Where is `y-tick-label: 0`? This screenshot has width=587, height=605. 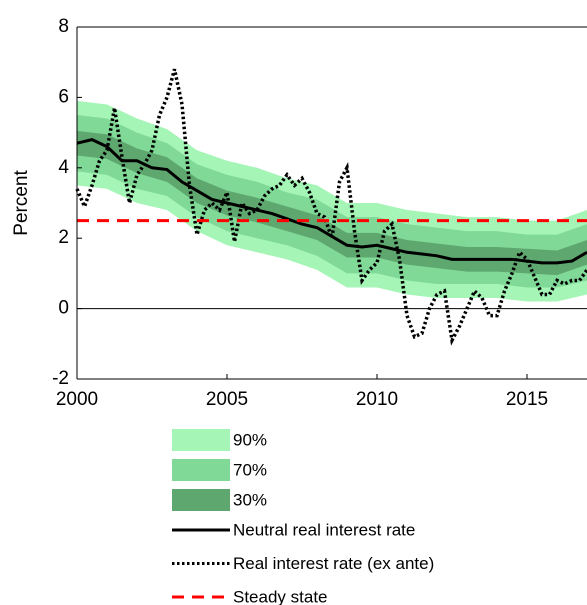
y-tick-label: 0 is located at coordinates (63, 308).